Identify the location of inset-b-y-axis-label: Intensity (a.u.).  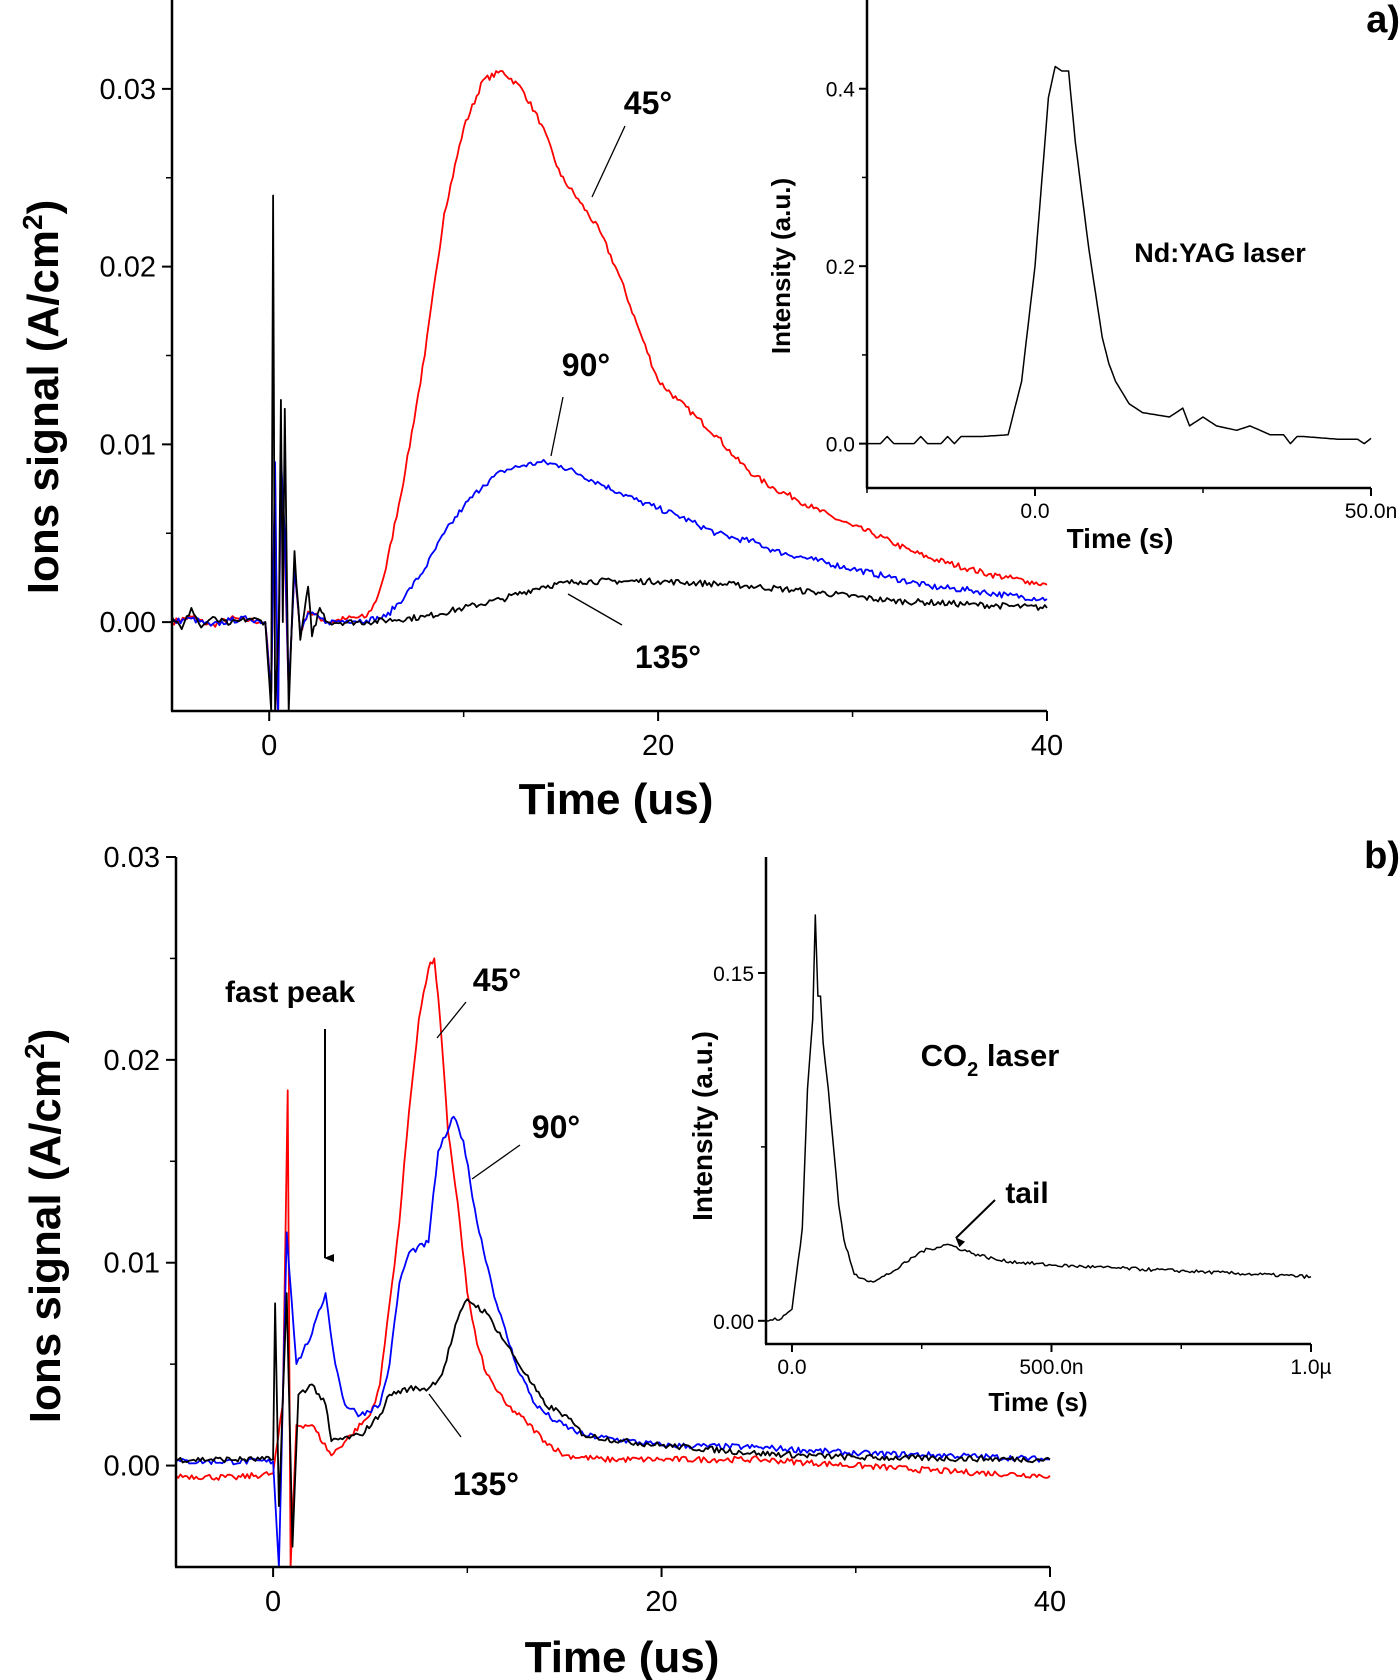
(702, 1126).